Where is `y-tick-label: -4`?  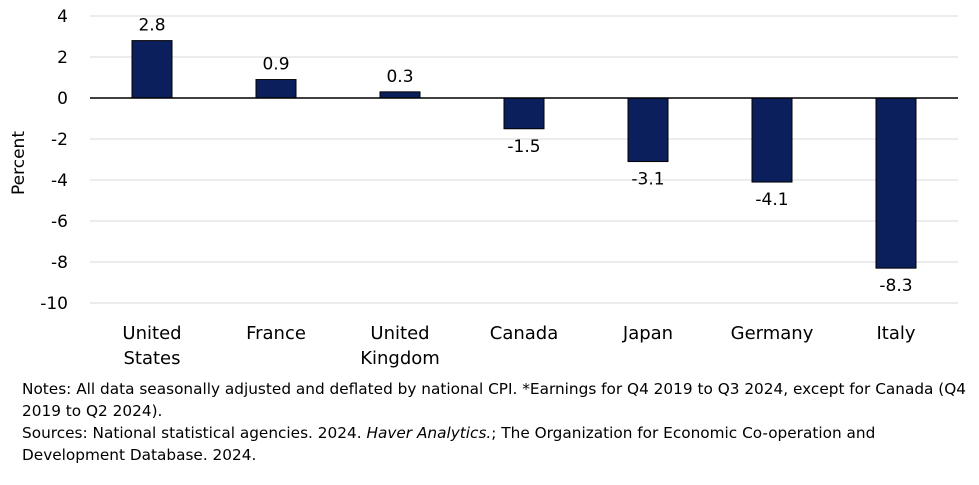
y-tick-label: -4 is located at coordinates (59, 181).